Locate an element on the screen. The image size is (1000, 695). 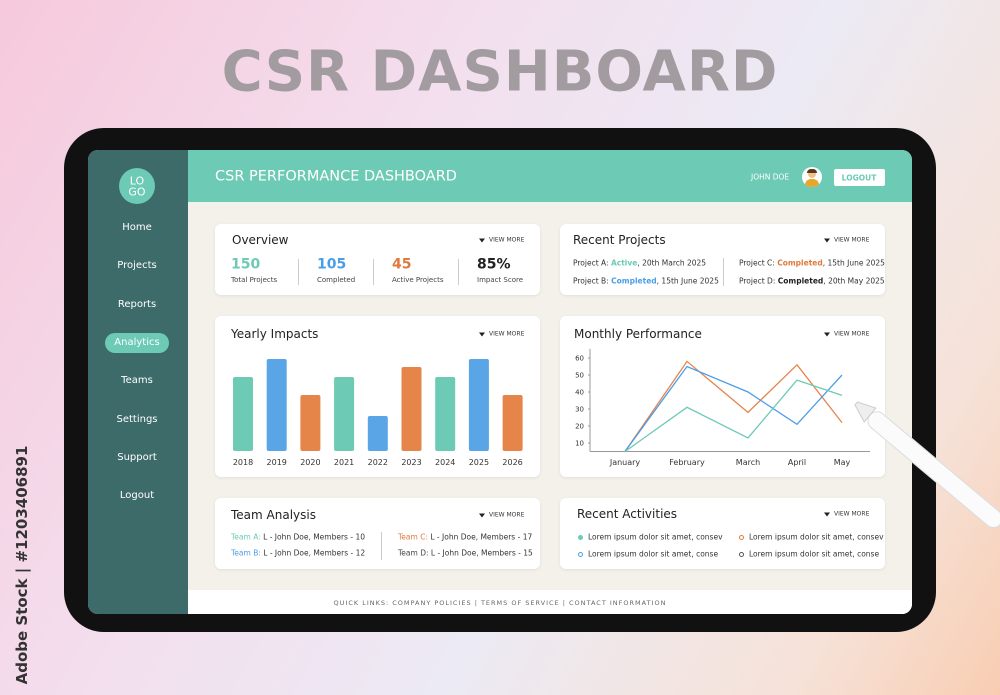
team-item: Team A: L - John Doe, Members - 10 is located at coordinates (298, 537).